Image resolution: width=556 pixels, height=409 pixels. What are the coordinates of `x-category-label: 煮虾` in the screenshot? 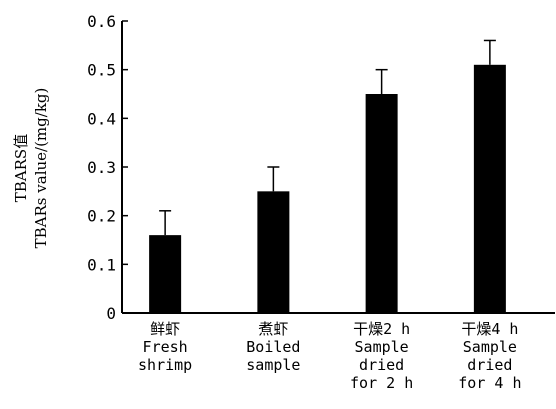 It's located at (273, 329).